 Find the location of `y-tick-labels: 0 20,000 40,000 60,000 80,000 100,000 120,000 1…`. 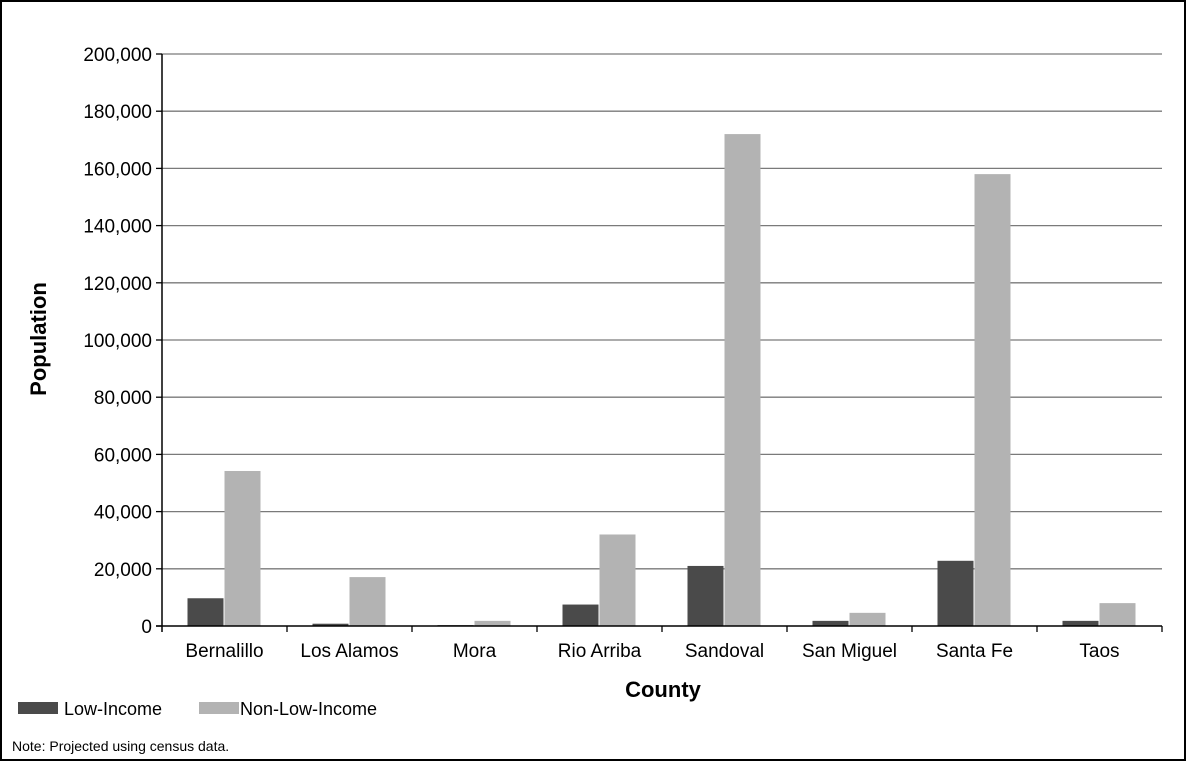

y-tick-labels: 0 20,000 40,000 60,000 80,000 100,000 120,000 1… is located at coordinates (117, 341).